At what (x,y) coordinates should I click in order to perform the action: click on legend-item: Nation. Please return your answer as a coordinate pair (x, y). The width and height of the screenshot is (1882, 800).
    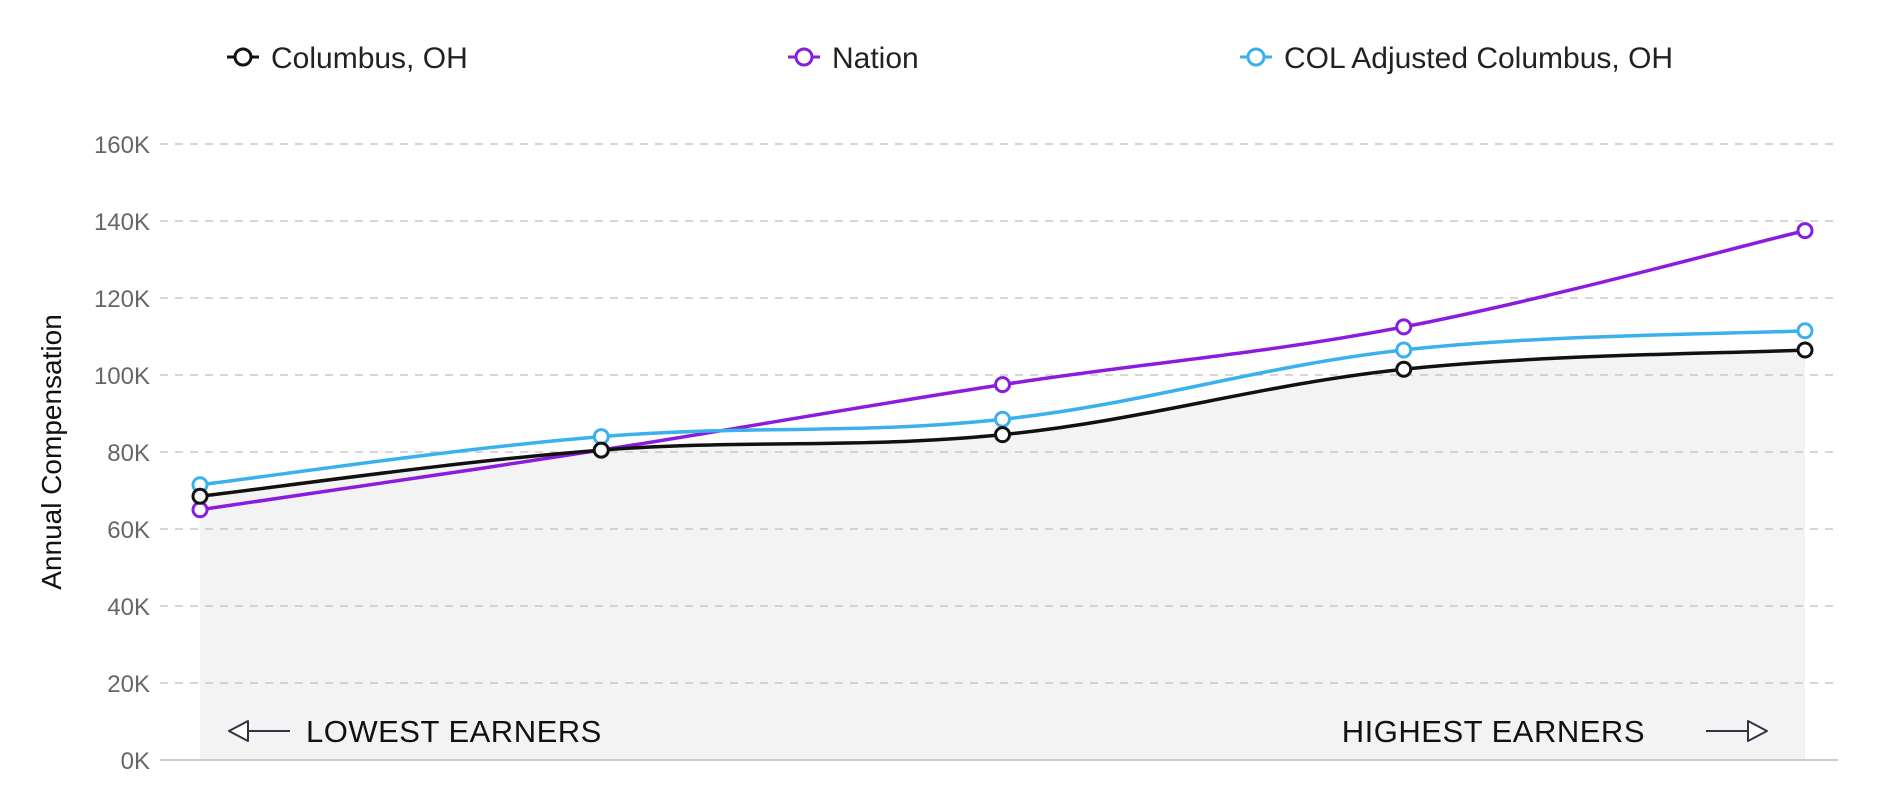
    Looking at the image, I should click on (853, 58).